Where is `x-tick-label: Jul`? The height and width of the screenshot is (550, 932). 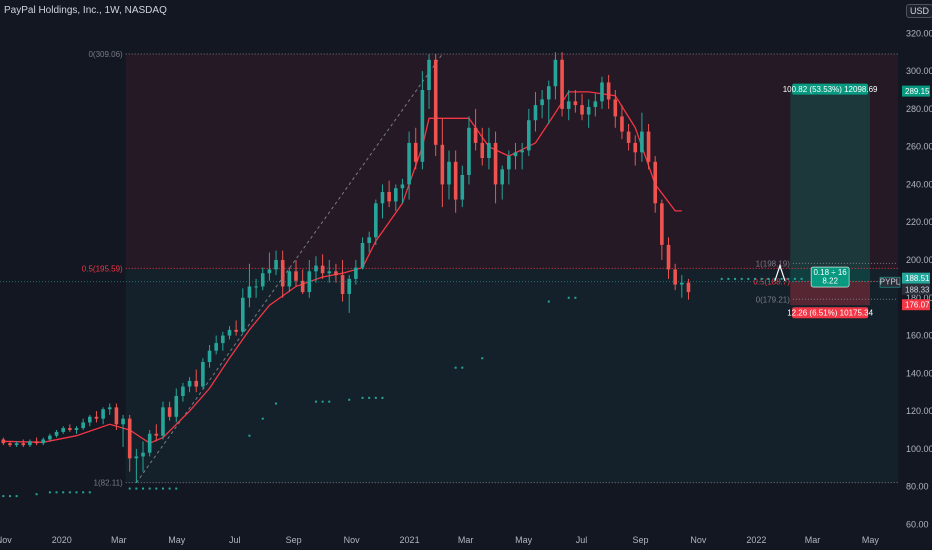 x-tick-label: Jul is located at coordinates (582, 540).